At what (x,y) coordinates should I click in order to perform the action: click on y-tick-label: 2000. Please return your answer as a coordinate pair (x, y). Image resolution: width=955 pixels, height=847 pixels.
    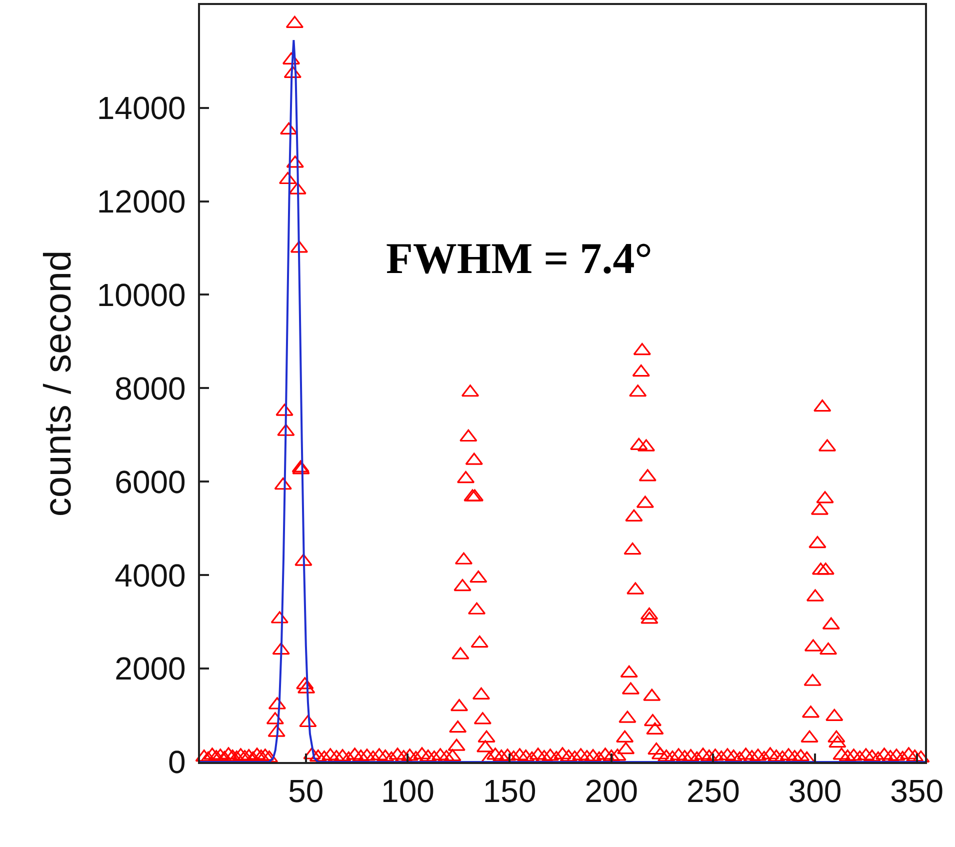
    Looking at the image, I should click on (150, 668).